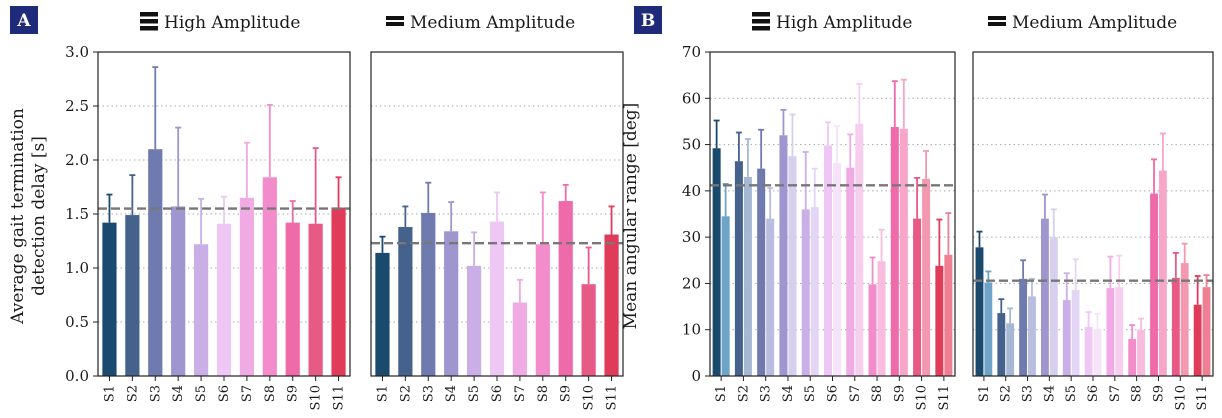  I want to click on panel-title-text: Medium Amplitude, so click(1094, 23).